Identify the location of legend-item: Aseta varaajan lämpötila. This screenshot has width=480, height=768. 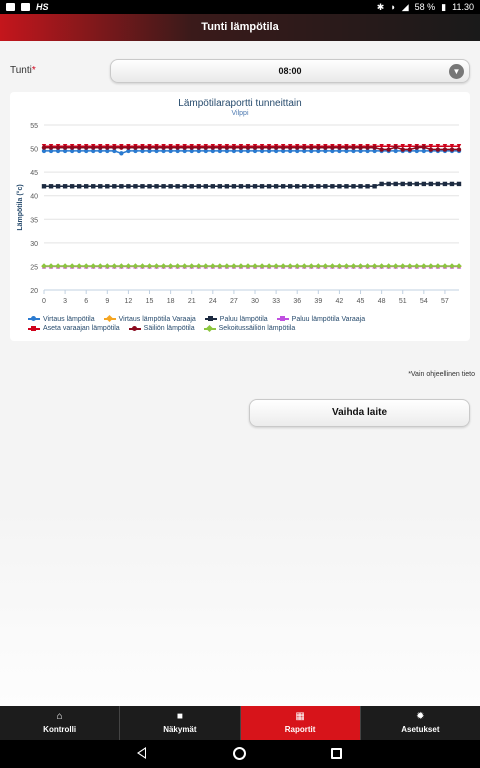
(74, 328).